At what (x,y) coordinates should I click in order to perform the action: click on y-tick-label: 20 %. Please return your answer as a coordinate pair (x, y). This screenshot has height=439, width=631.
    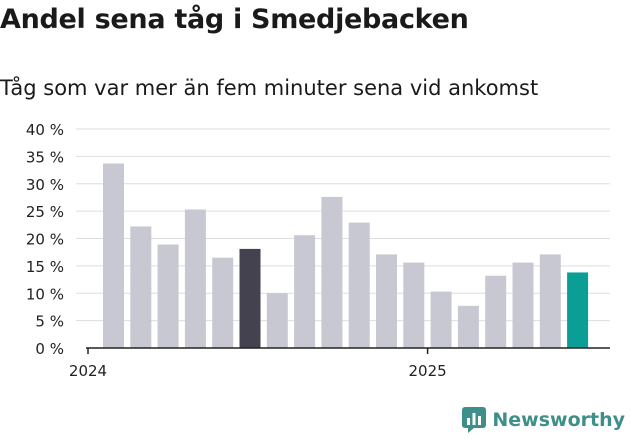
    Looking at the image, I should click on (45, 240).